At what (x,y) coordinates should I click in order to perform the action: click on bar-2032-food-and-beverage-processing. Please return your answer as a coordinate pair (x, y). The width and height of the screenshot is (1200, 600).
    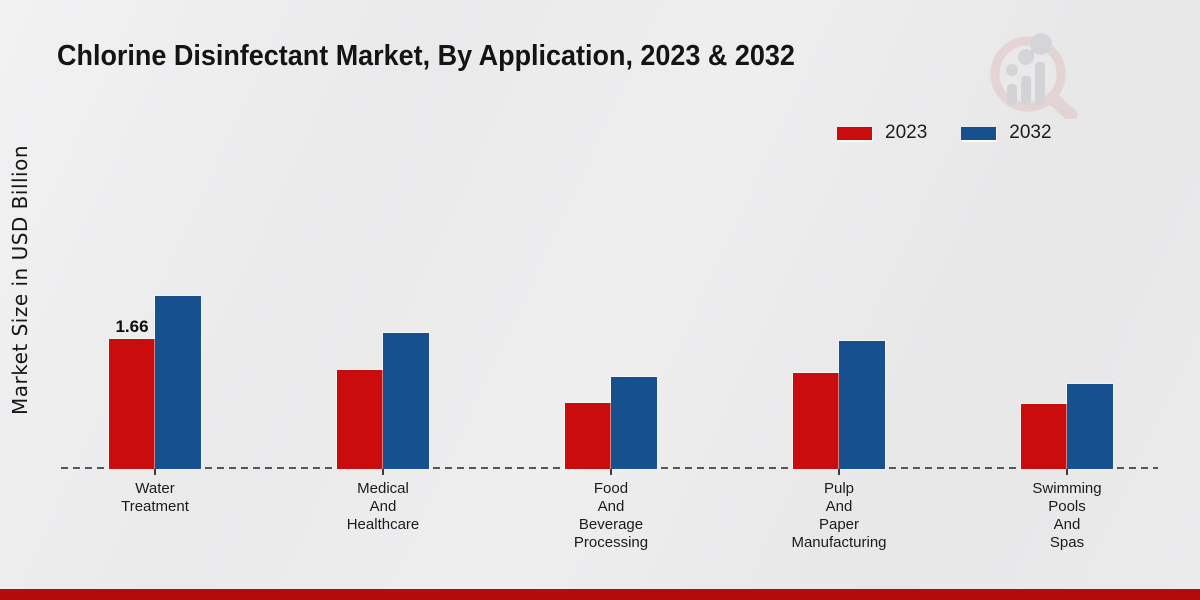
    Looking at the image, I should click on (634, 423).